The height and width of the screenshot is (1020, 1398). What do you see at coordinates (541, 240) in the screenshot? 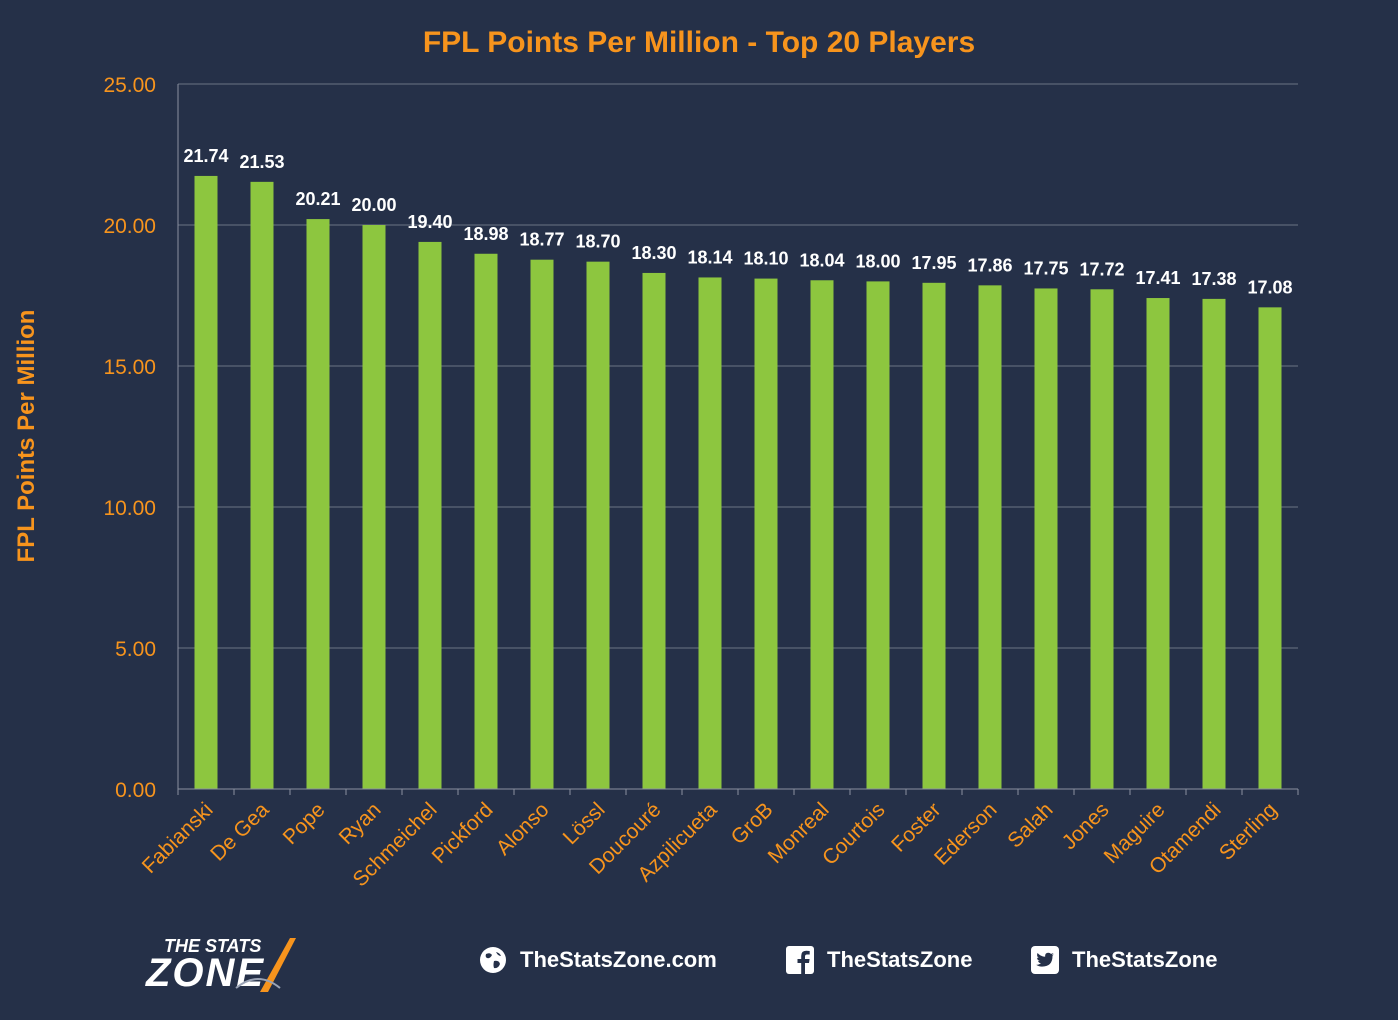
I see `data-label: 18.77` at bounding box center [541, 240].